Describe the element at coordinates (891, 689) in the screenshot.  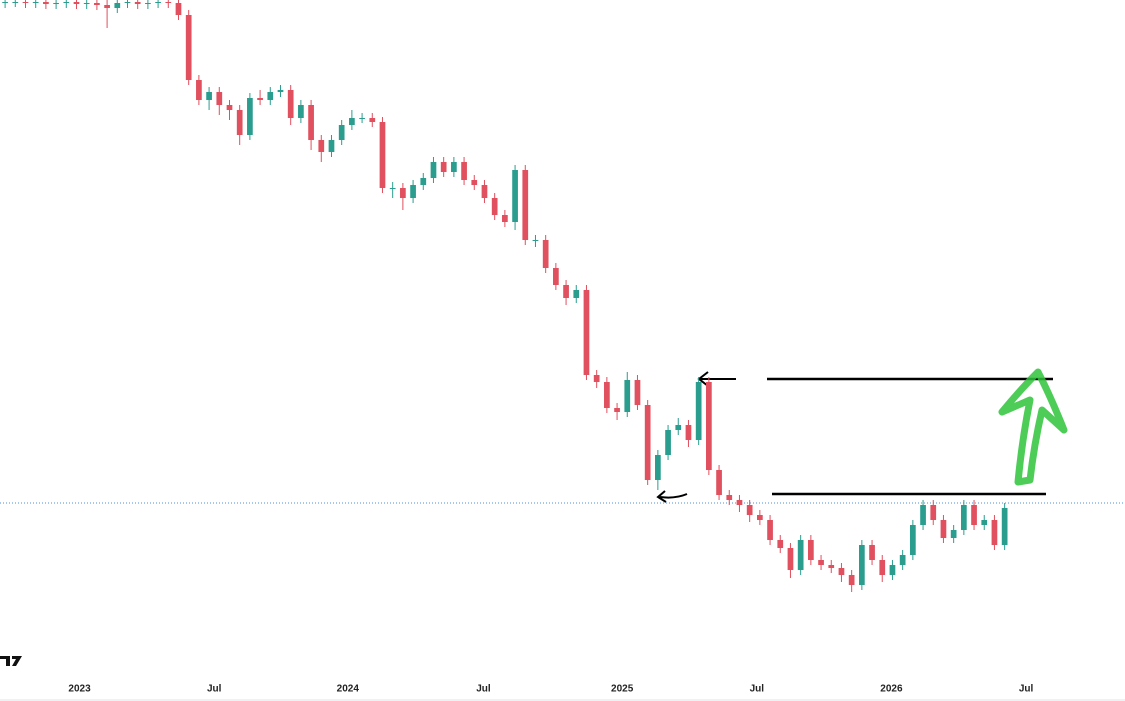
I see `x-tick-label: 2026` at that location.